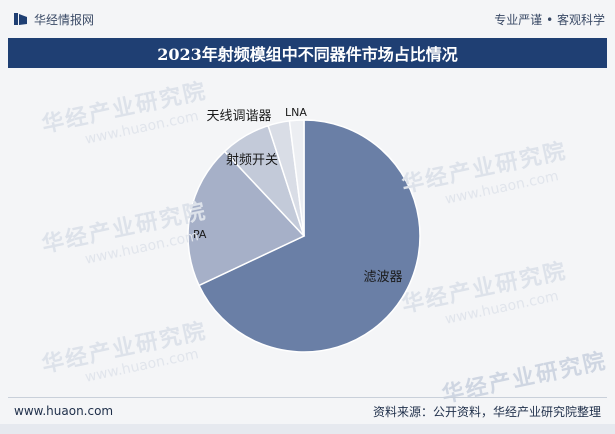 The height and width of the screenshot is (434, 615). Describe the element at coordinates (549, 19) in the screenshot. I see `tagline: 专业严谨 • 客观科学` at that location.